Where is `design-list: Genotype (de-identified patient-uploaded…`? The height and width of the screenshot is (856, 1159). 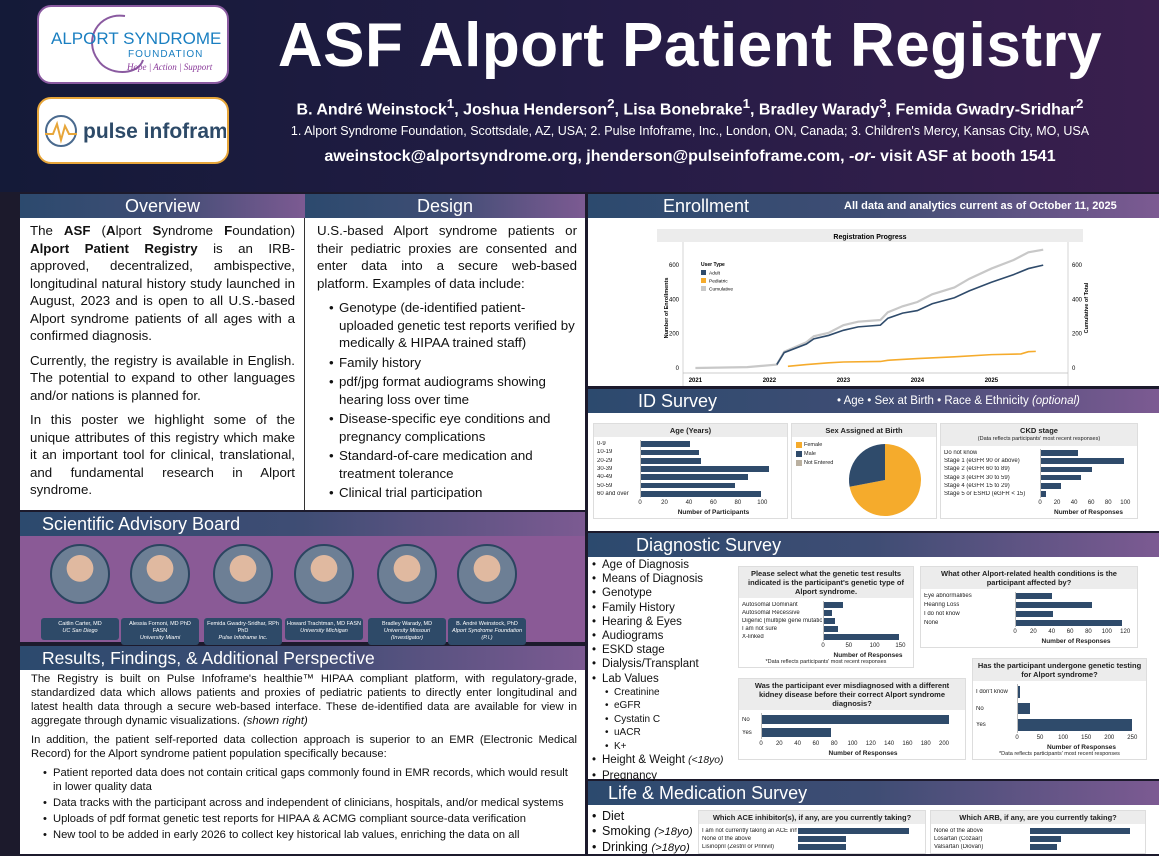 design-list: Genotype (de-identified patient-uploaded… is located at coordinates (447, 400).